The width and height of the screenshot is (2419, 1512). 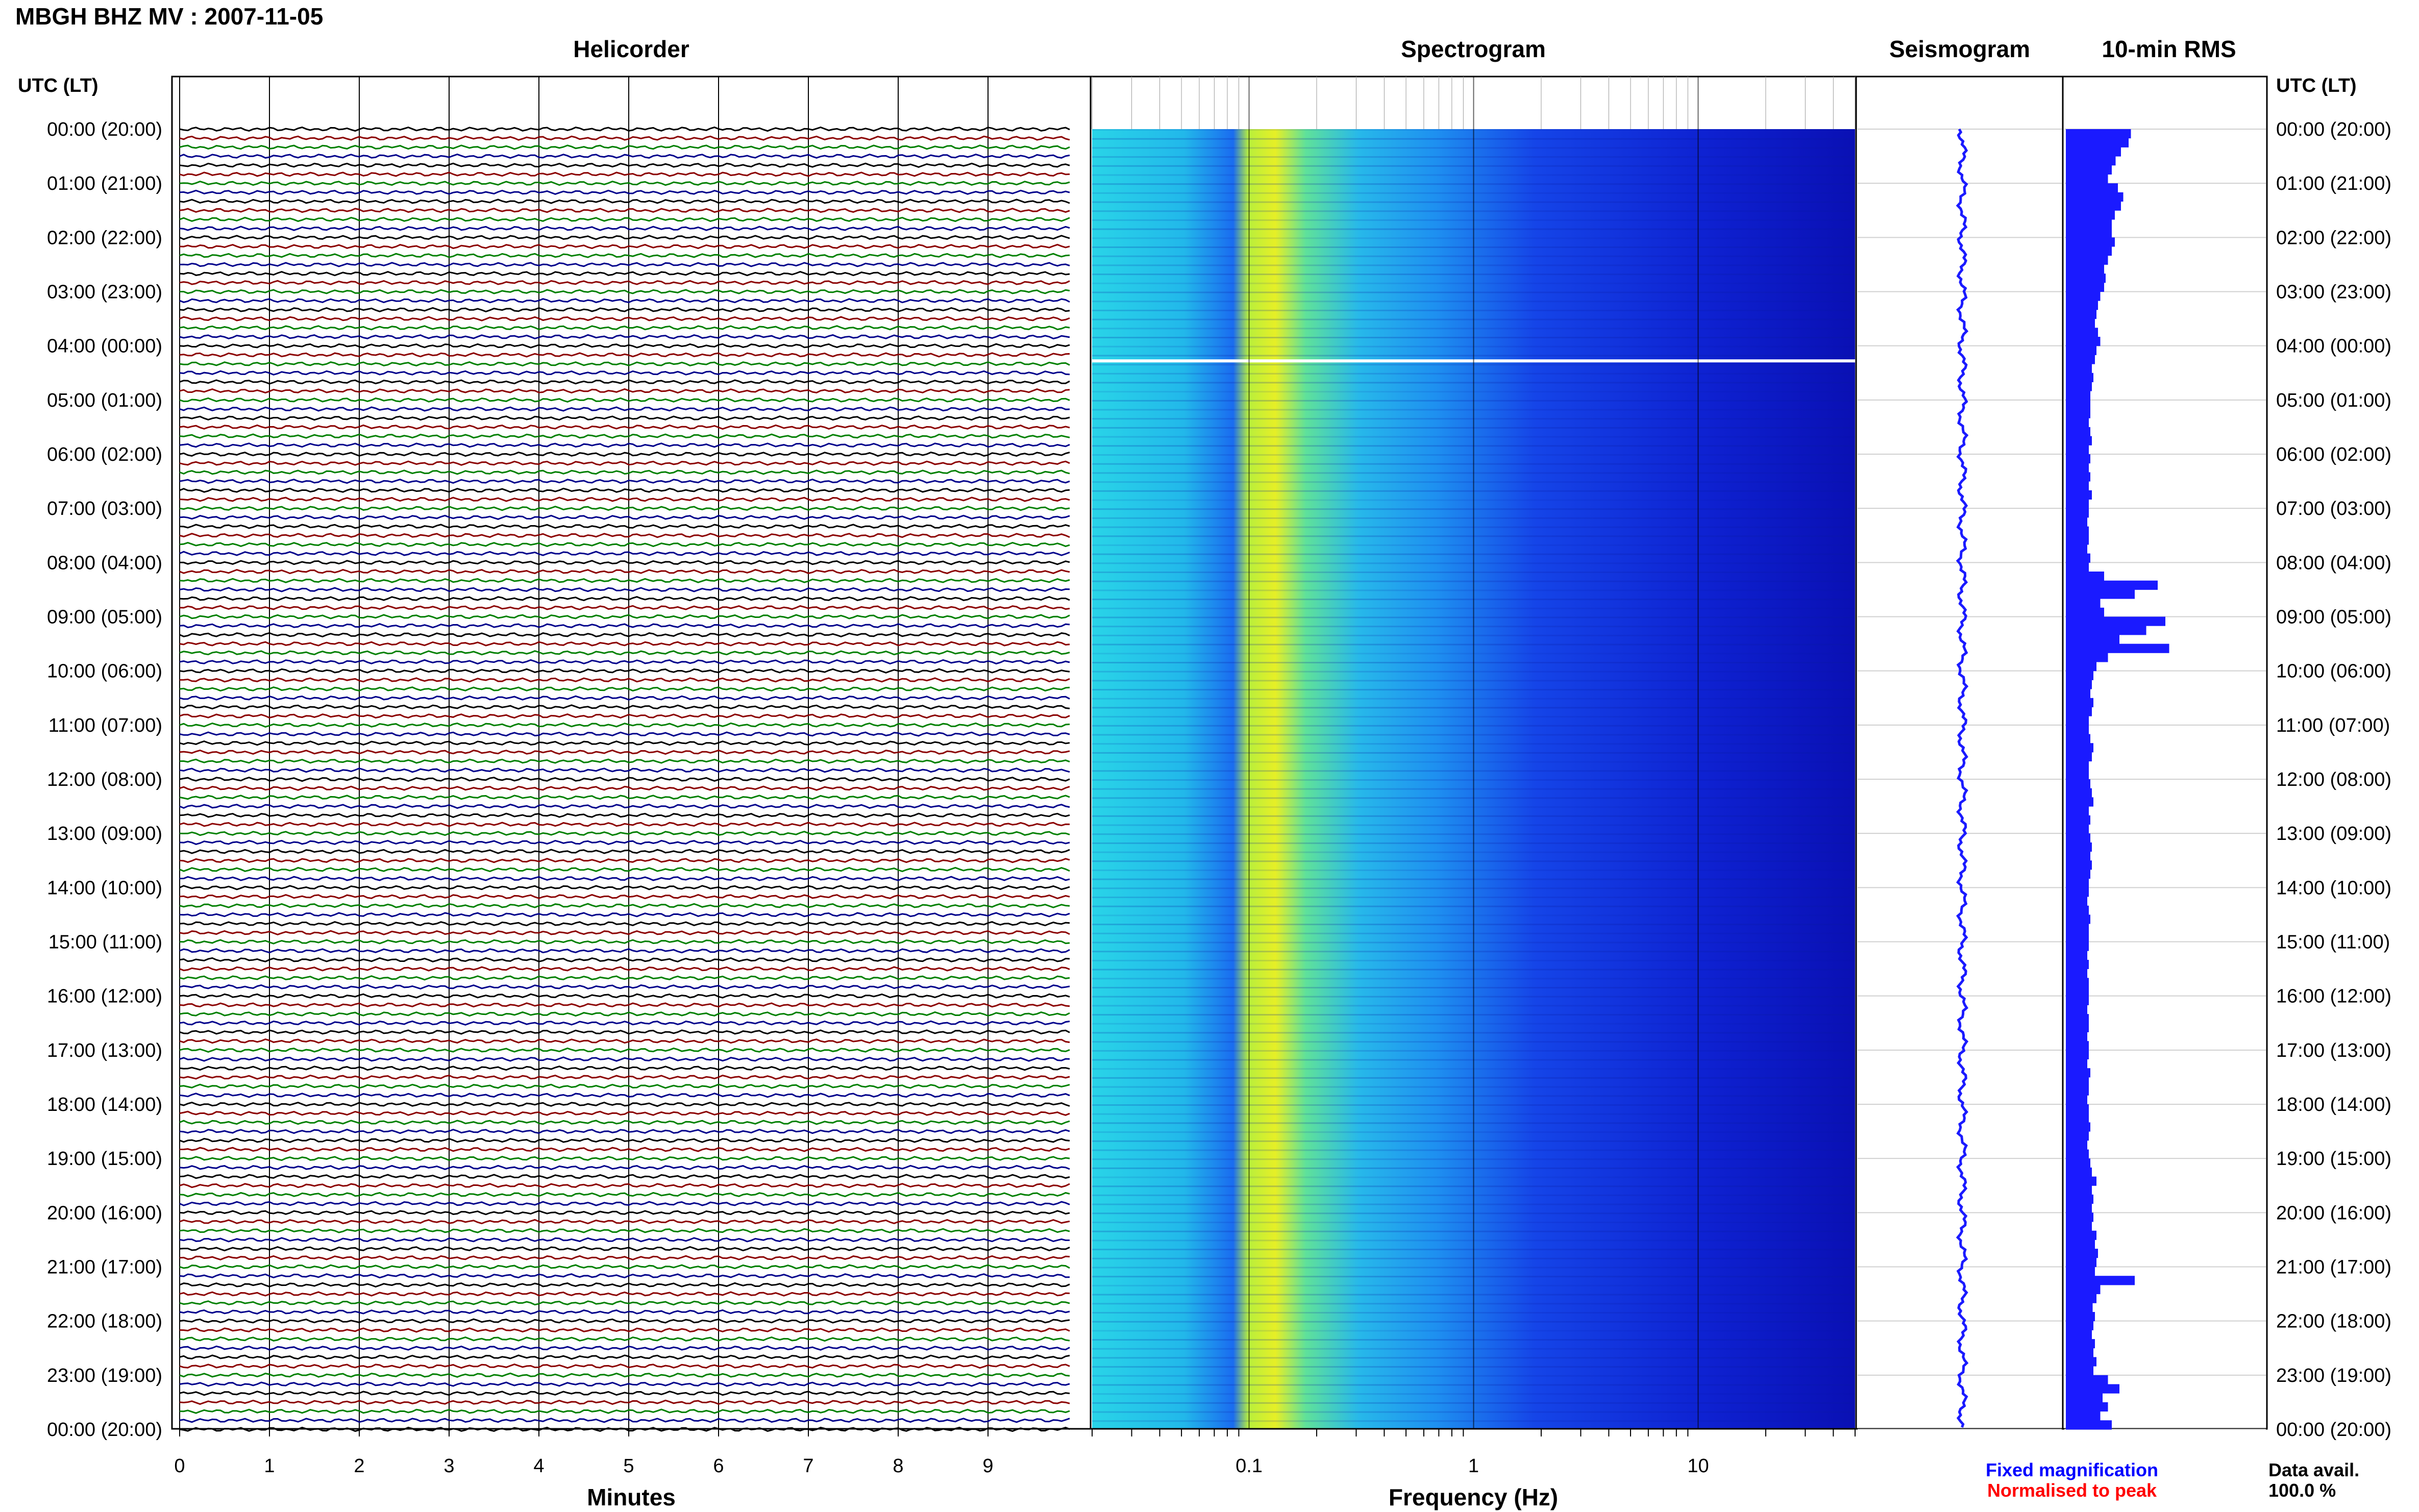 What do you see at coordinates (359, 1466) in the screenshot?
I see `helicorder-x-tick-label: 2` at bounding box center [359, 1466].